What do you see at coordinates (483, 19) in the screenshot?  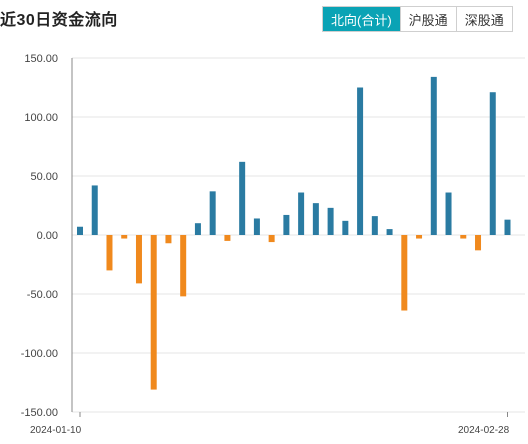 I see `tab-shenzhen-connect: 深股通` at bounding box center [483, 19].